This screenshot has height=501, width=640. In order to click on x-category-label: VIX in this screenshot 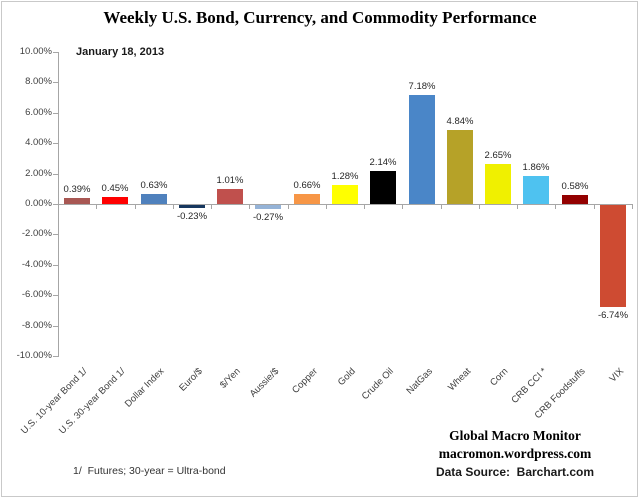, I will do `click(616, 375)`.